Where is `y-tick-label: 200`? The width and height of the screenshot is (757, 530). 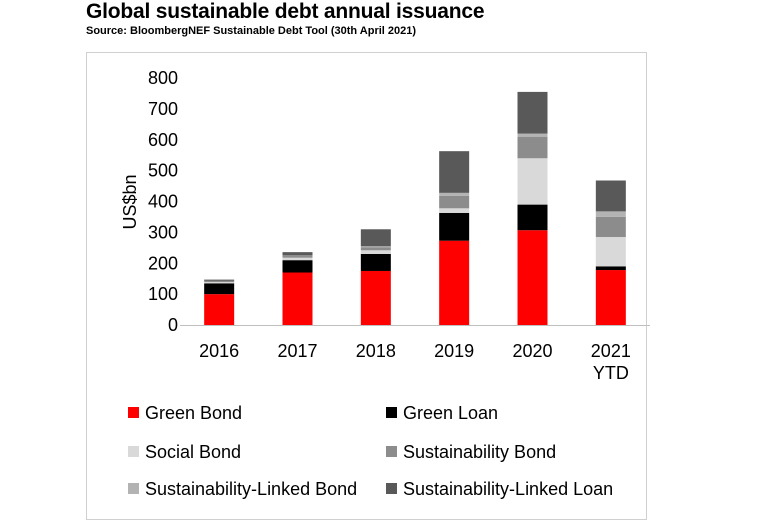 y-tick-label: 200 is located at coordinates (163, 263).